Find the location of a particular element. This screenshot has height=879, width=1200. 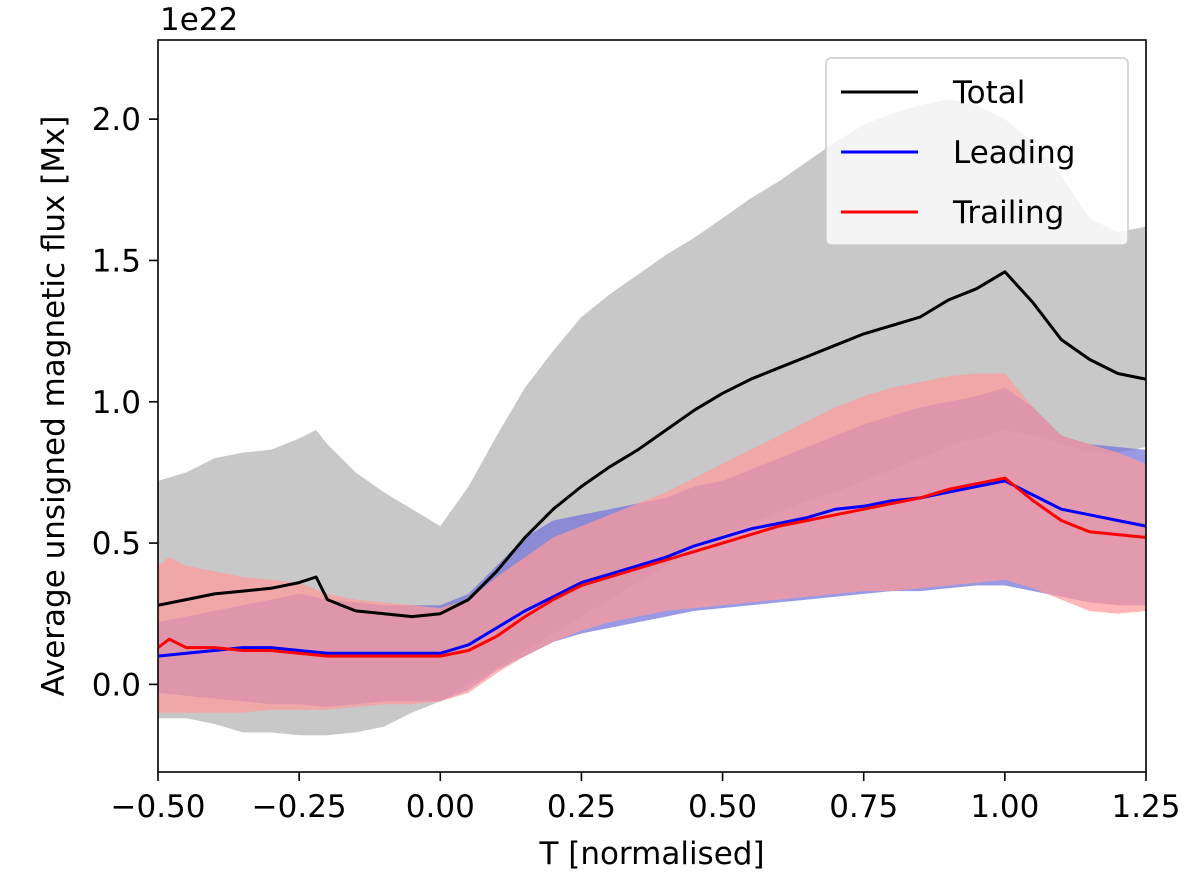

x-tick-label: 1.00 is located at coordinates (1004, 807).